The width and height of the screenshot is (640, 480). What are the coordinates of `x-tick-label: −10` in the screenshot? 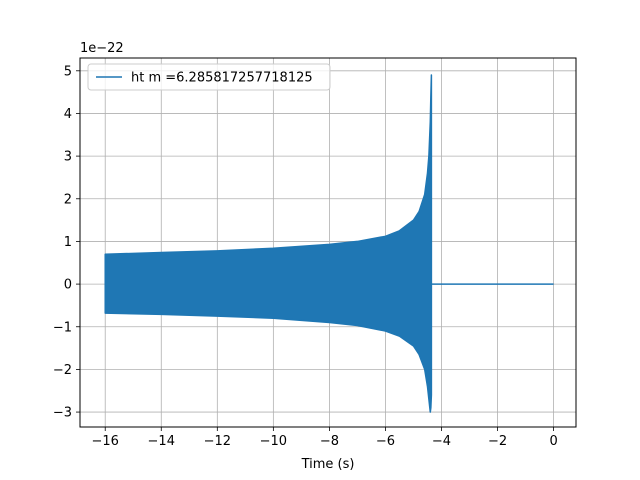 It's located at (273, 441).